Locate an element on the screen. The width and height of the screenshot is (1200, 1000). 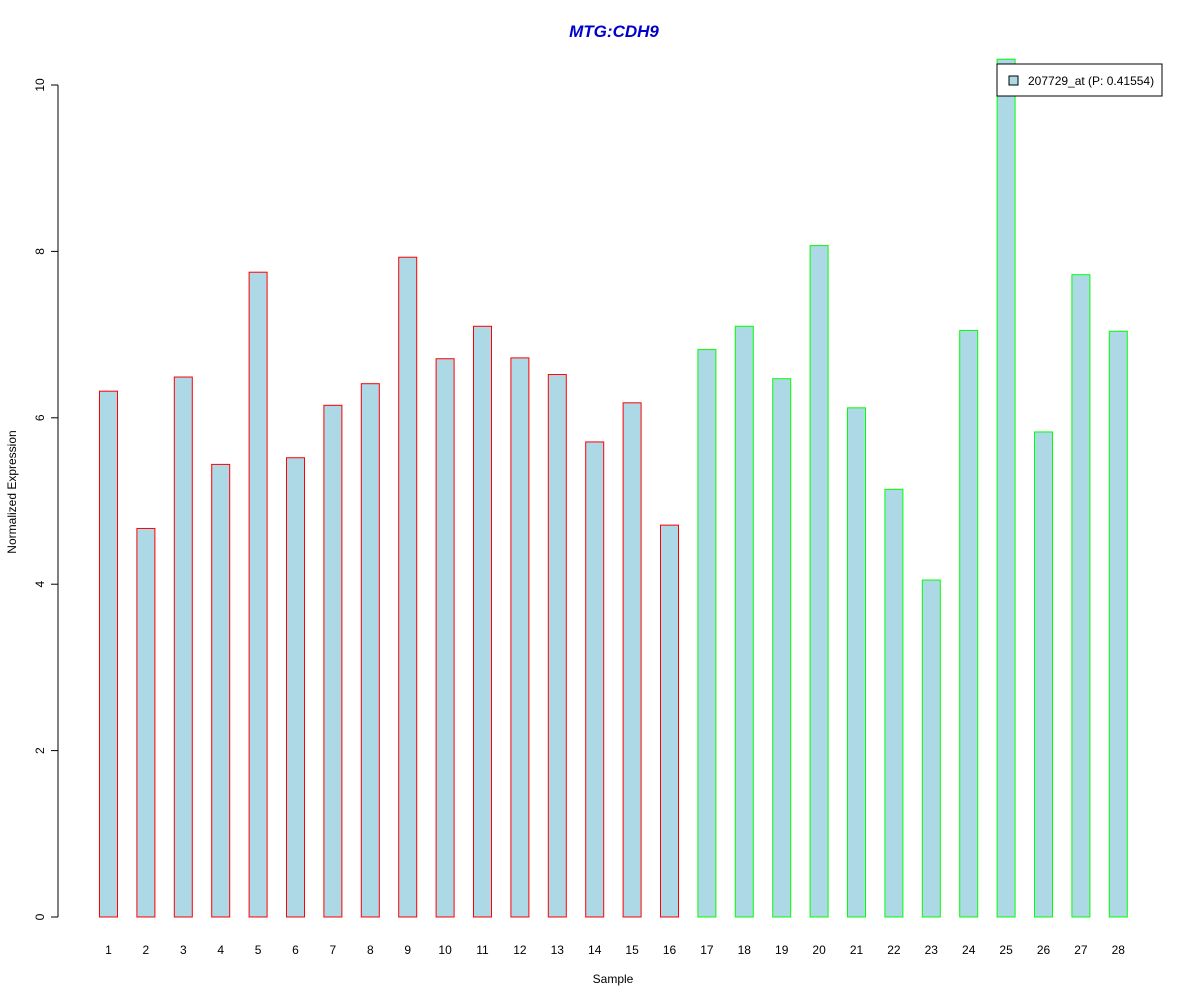
y-axis-label: Normalized Expression is located at coordinates (12, 491).